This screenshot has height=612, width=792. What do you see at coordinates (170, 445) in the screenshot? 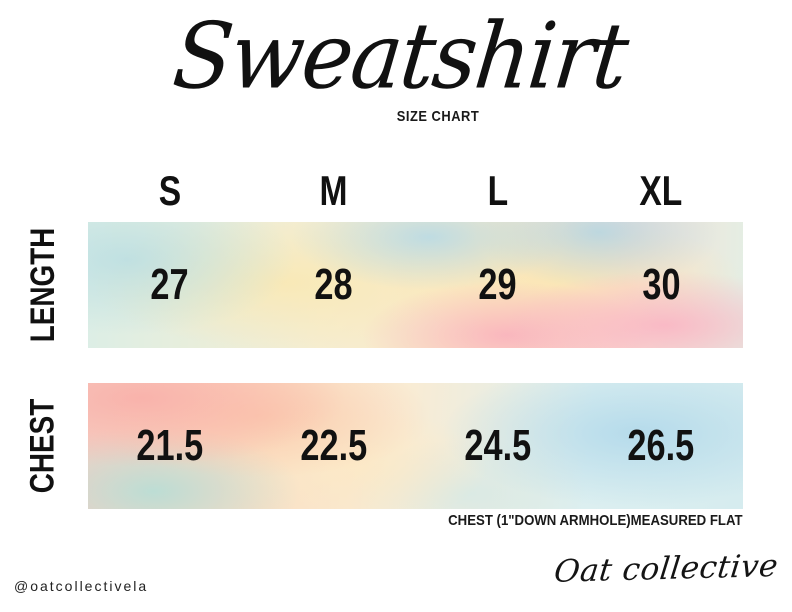
I see `chest-value-s: 21.5` at bounding box center [170, 445].